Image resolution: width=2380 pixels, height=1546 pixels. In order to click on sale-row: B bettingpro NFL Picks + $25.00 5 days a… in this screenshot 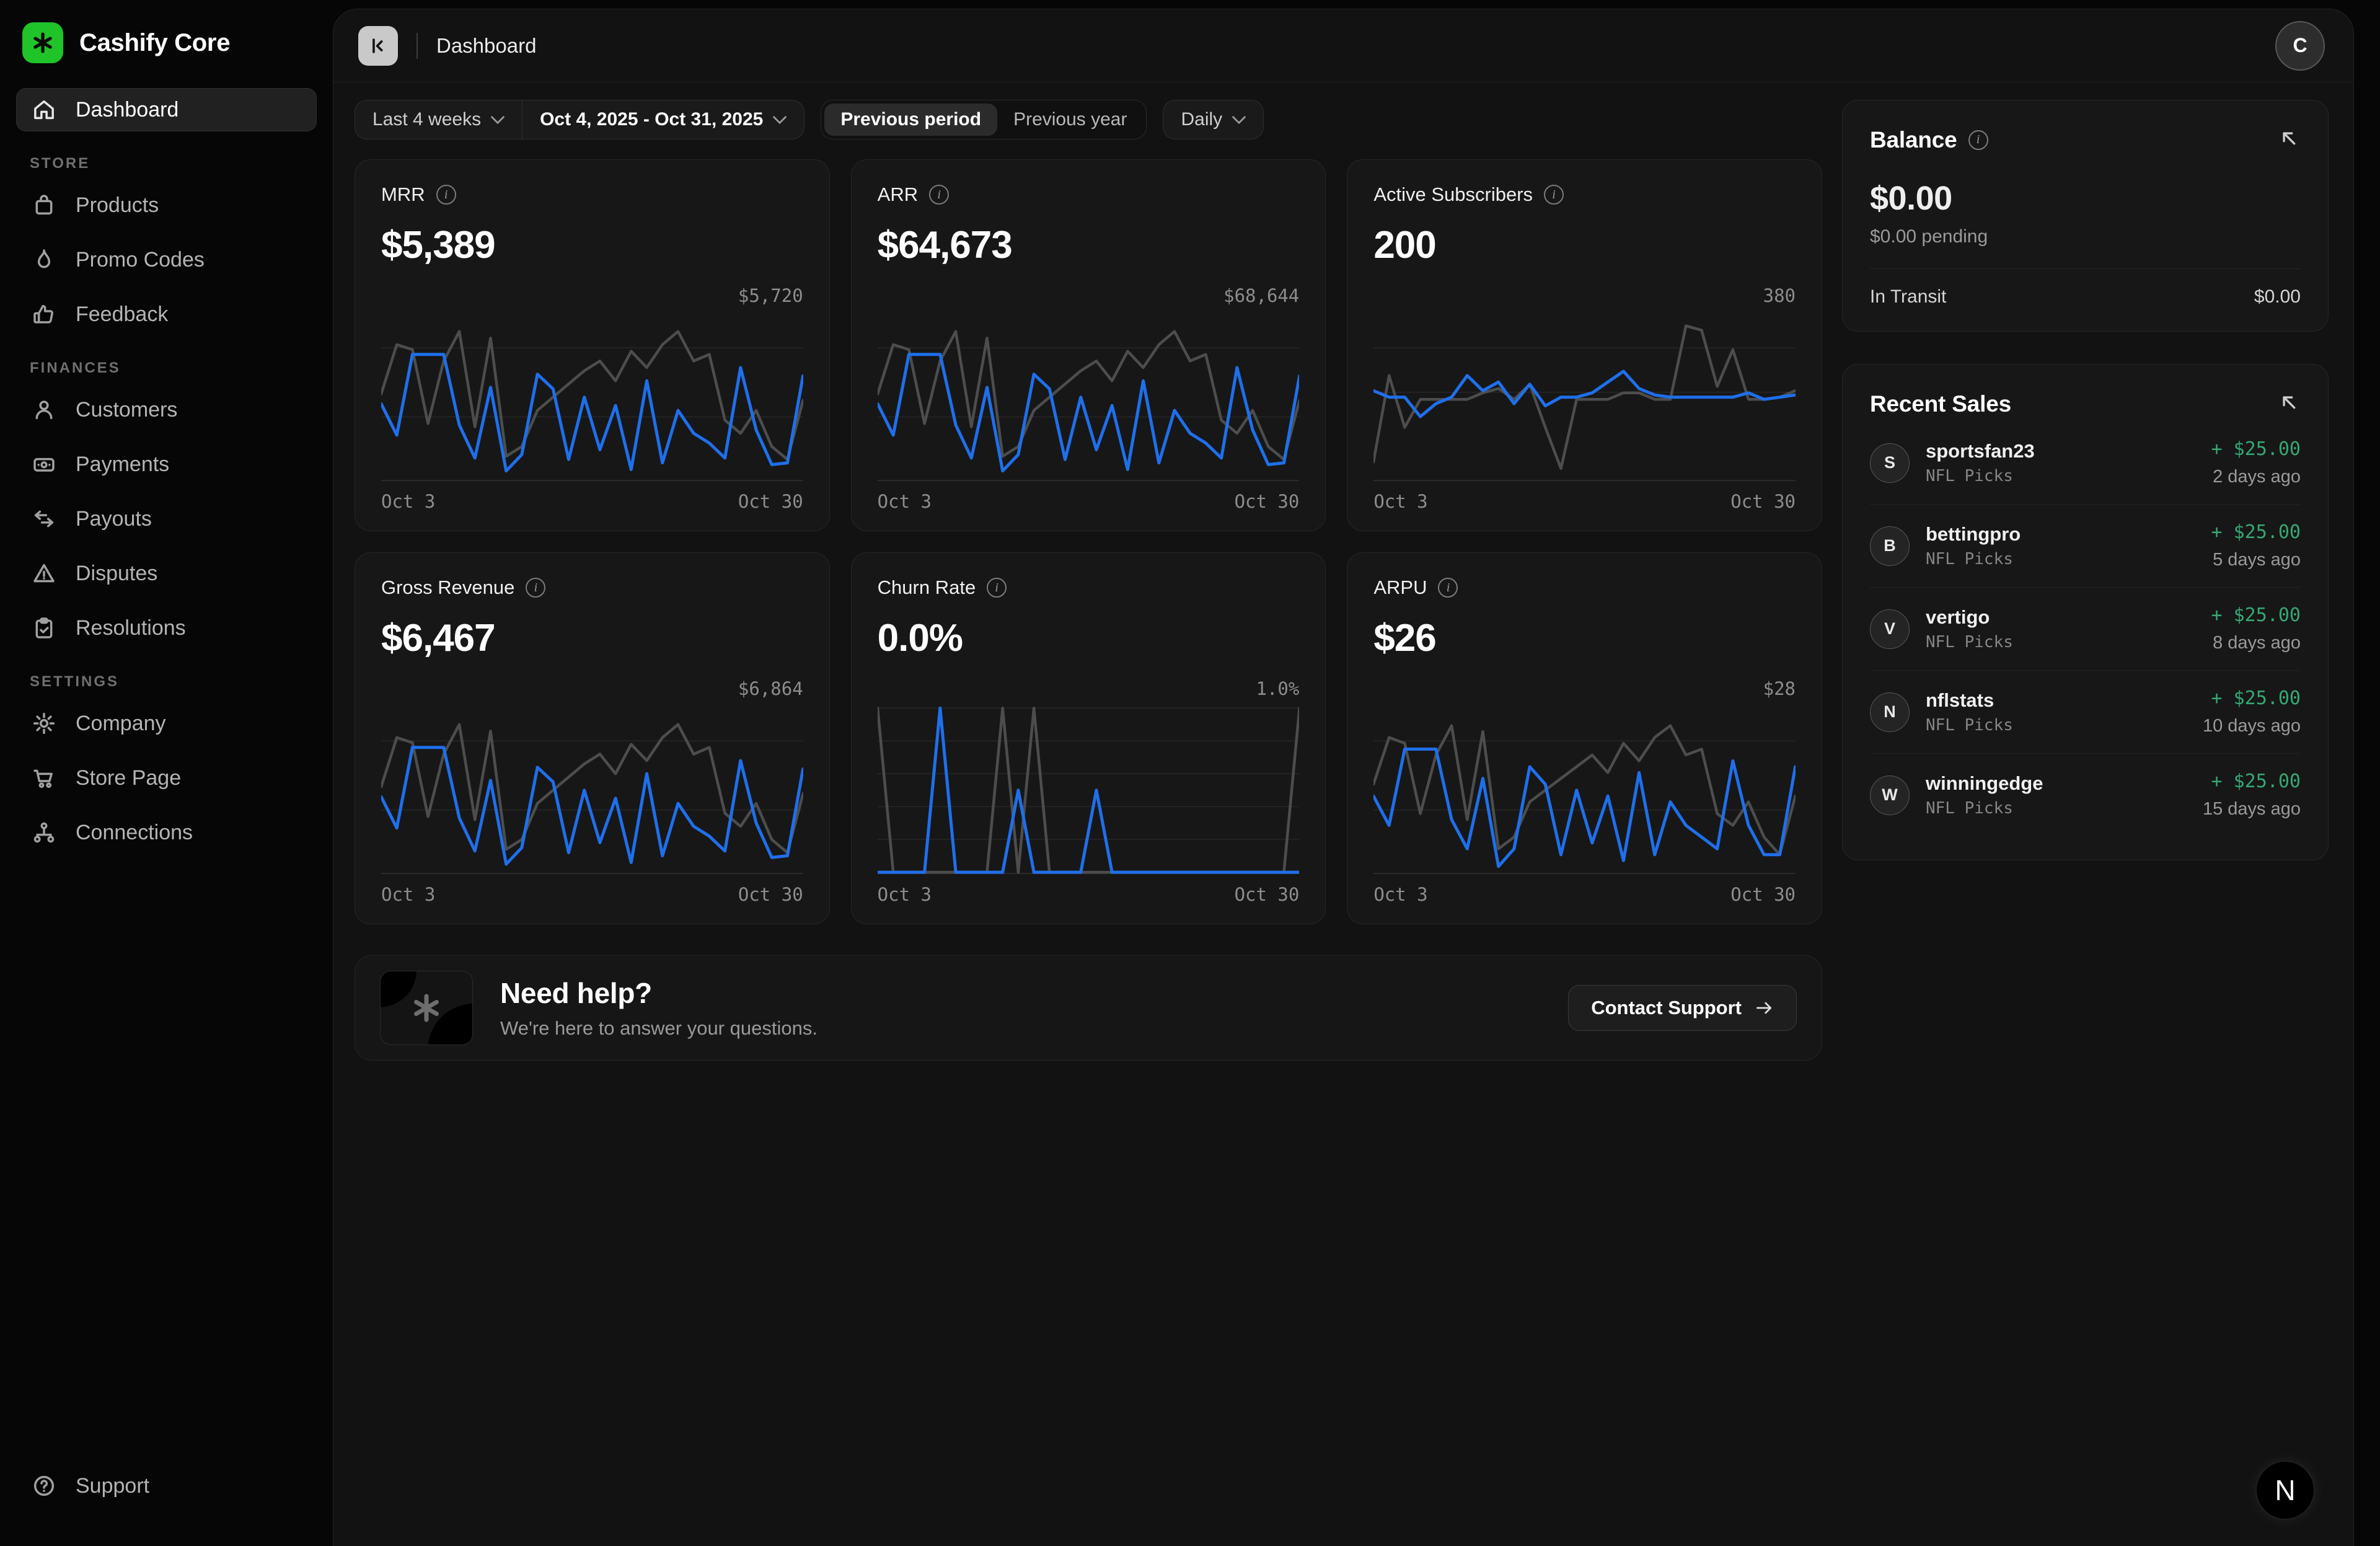, I will do `click(2085, 545)`.